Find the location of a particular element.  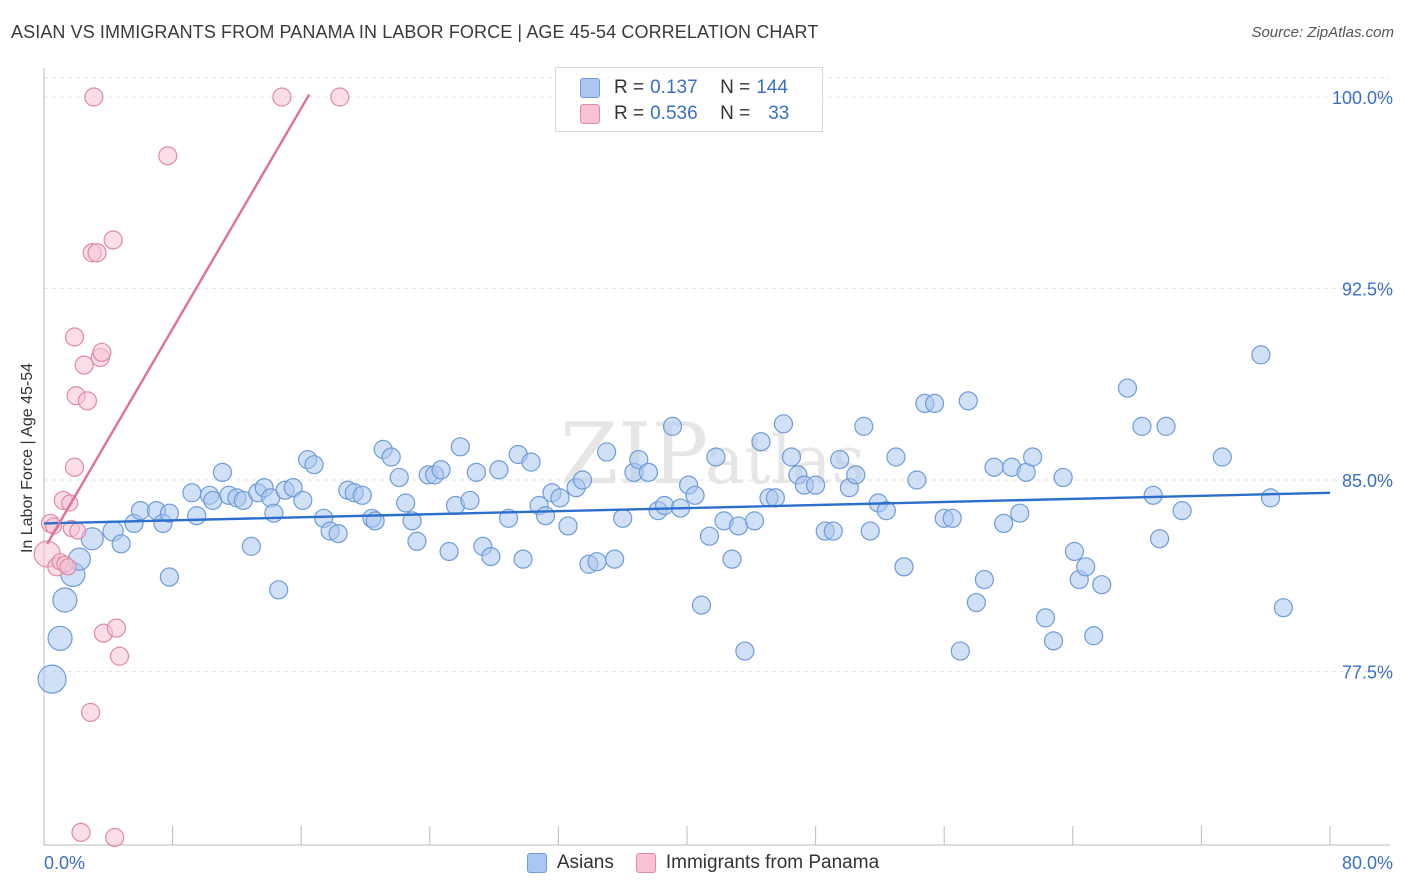

y-tick-label: 92.5% is located at coordinates (1367, 290).